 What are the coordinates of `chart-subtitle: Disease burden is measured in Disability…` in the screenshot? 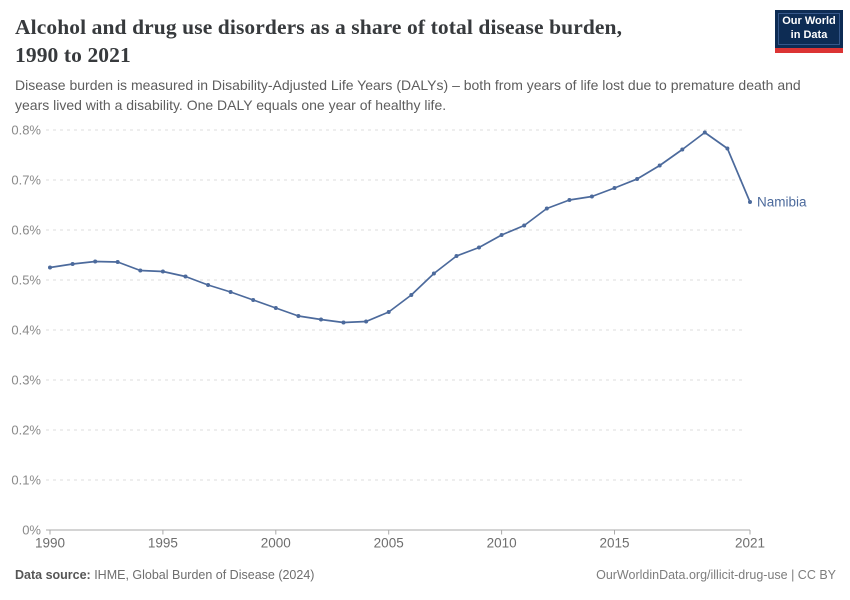 It's located at (408, 95).